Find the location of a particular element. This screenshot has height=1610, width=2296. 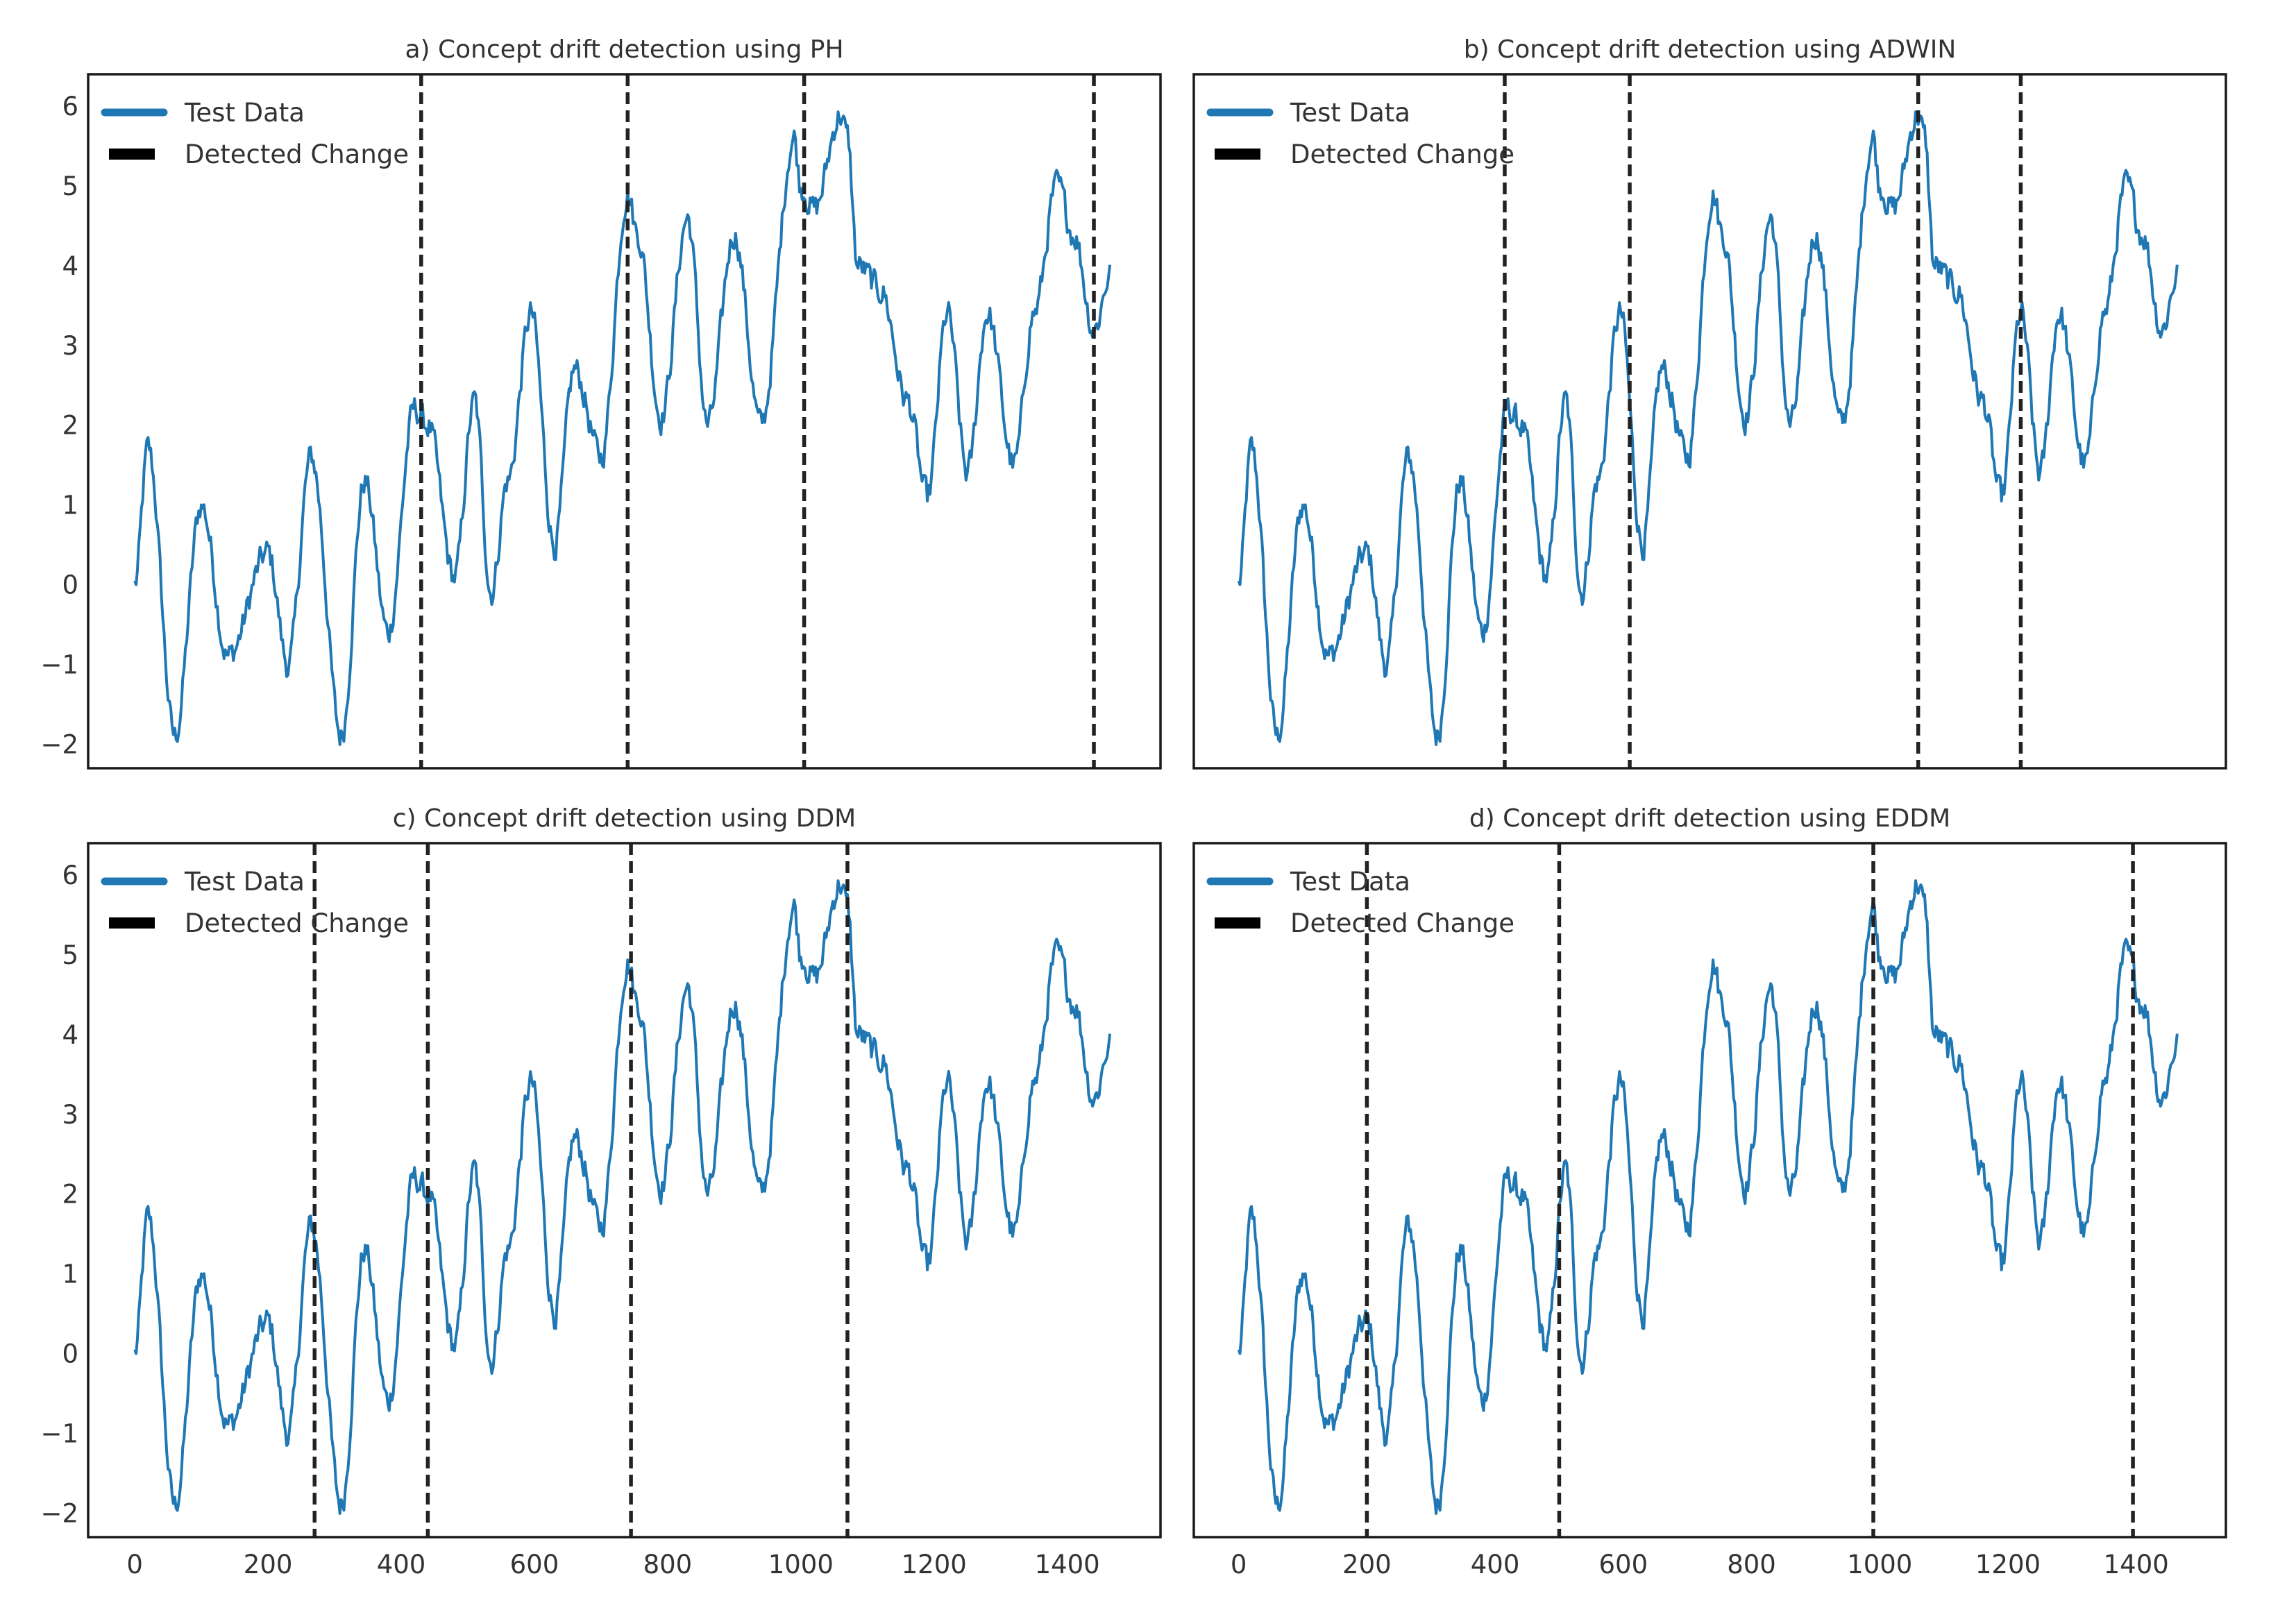

panel-title: c) Concept drift detection using DDM is located at coordinates (624, 818).